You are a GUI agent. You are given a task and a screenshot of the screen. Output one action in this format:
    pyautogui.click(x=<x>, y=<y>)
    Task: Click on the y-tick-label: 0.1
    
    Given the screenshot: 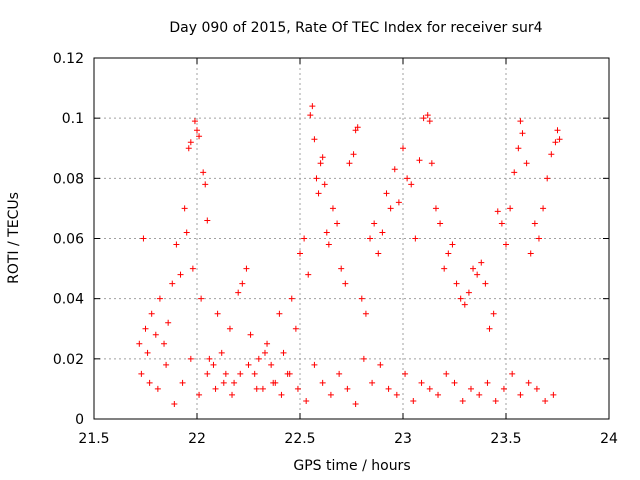 What is the action you would take?
    pyautogui.click(x=73, y=119)
    